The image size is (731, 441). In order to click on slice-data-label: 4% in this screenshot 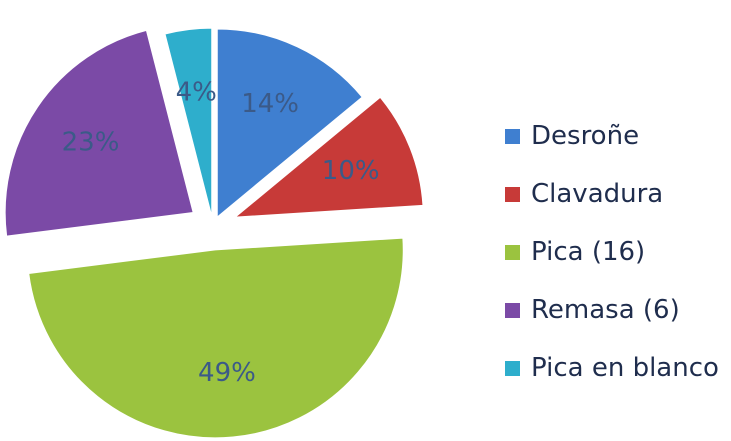, I will do `click(196, 92)`.